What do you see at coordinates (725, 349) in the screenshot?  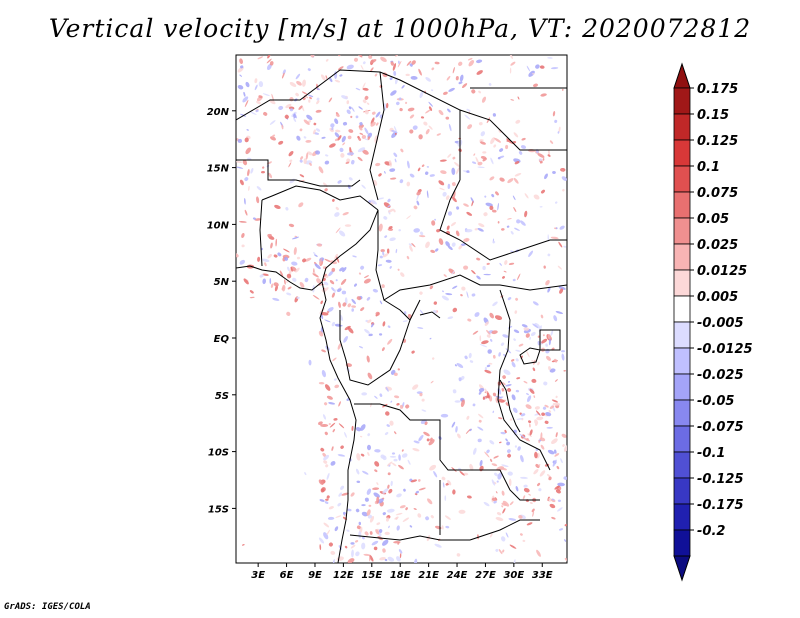 I see `colorbar-label: -0.0125` at bounding box center [725, 349].